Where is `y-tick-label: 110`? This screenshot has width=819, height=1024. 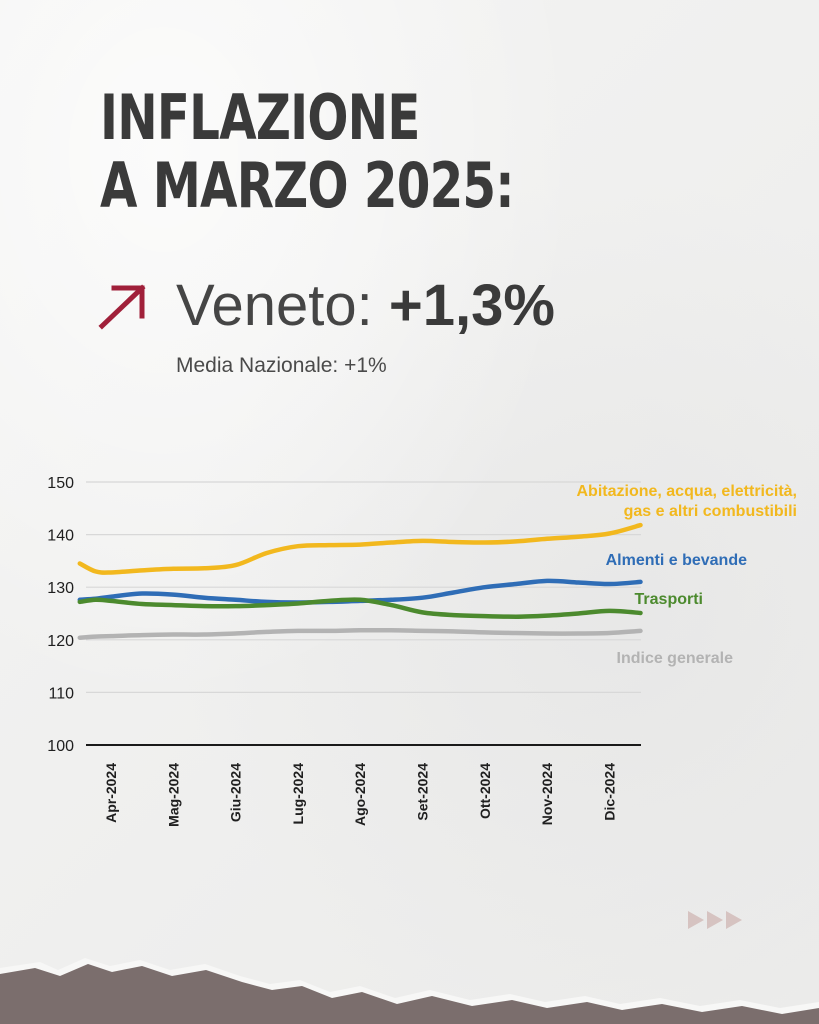 y-tick-label: 110 is located at coordinates (61, 693).